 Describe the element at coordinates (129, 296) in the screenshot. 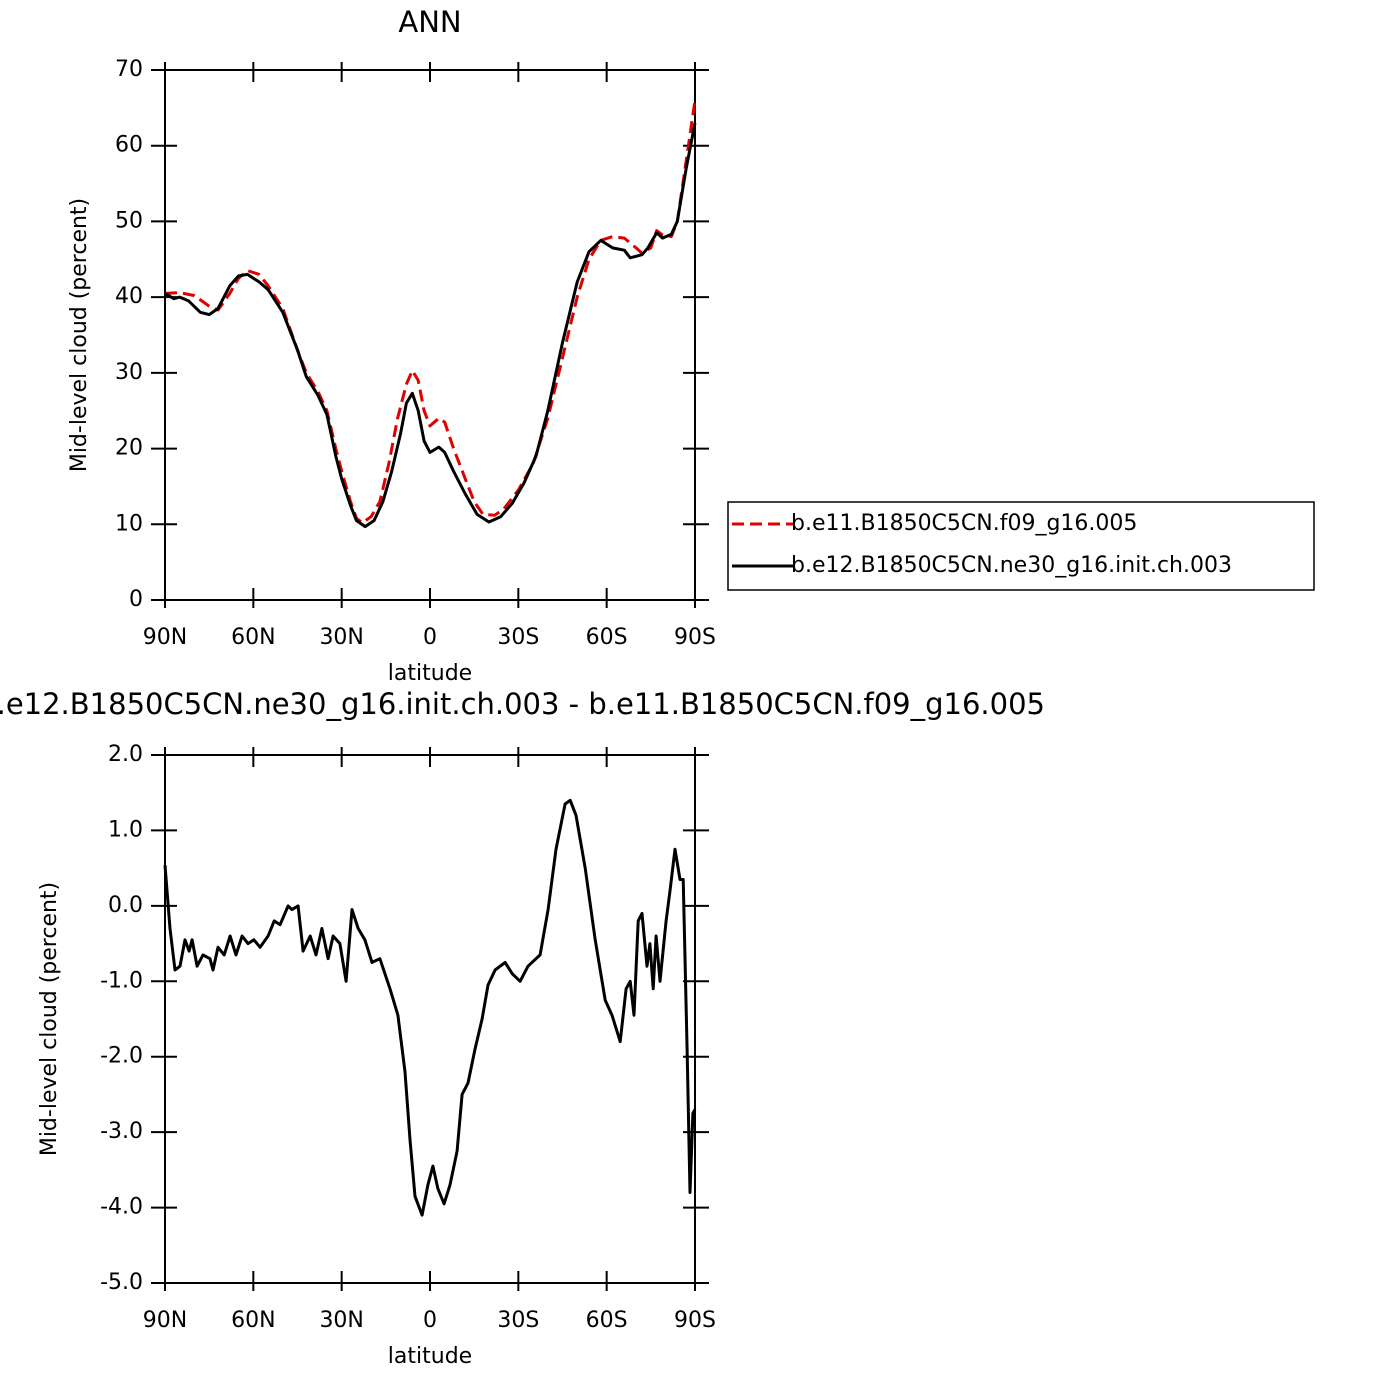

I see `y-tick-label: 40` at that location.